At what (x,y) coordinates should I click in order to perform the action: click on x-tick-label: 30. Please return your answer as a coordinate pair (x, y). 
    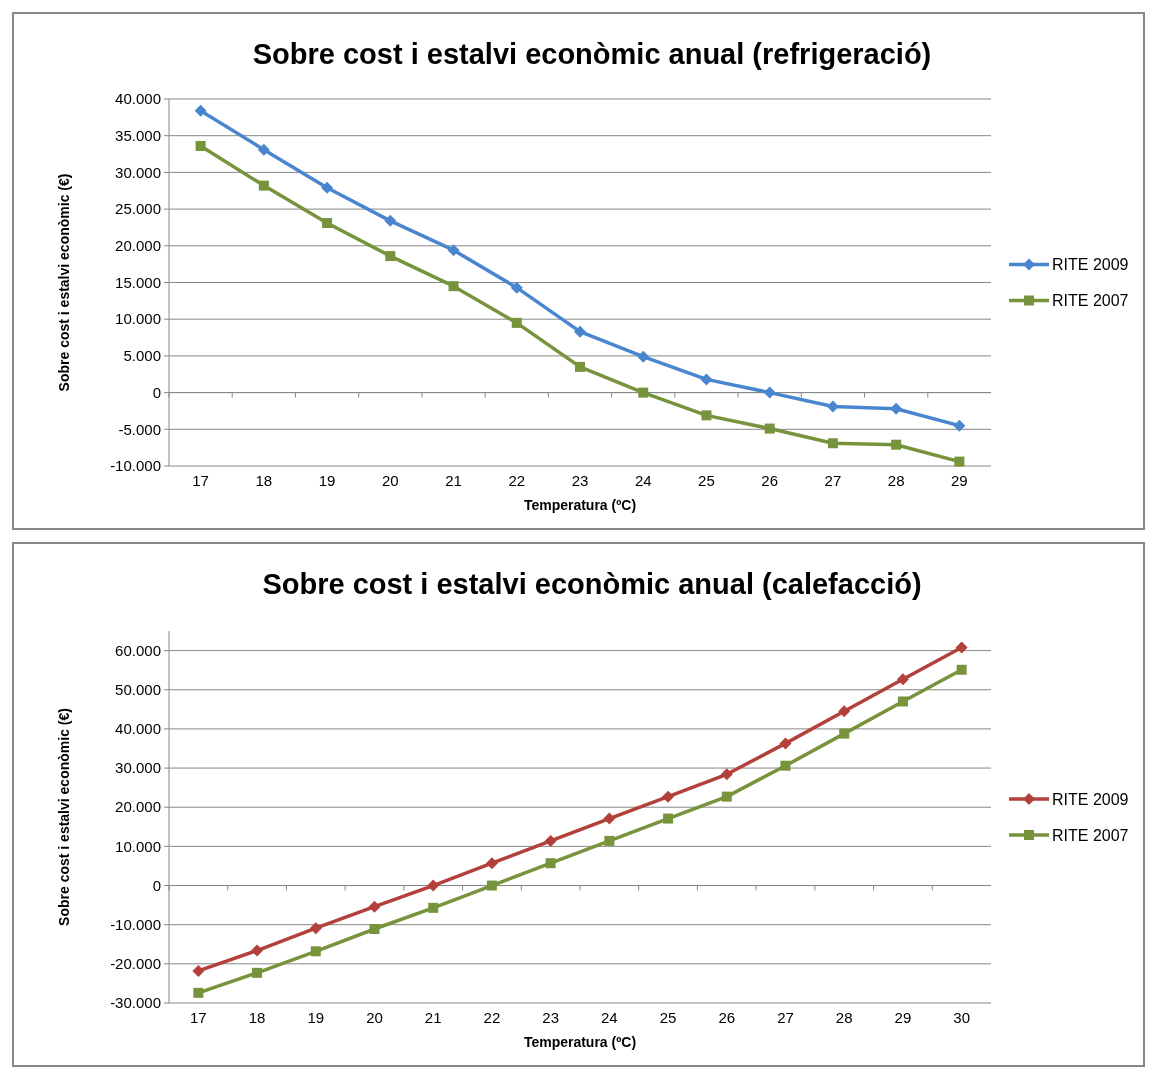
    Looking at the image, I should click on (961, 1017).